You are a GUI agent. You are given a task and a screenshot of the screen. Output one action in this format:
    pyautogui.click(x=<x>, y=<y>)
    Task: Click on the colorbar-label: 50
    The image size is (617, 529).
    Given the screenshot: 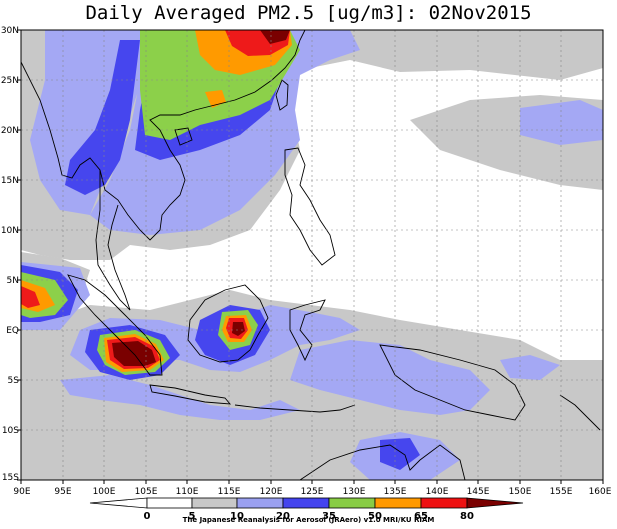 What is the action you would take?
    pyautogui.click(x=375, y=516)
    